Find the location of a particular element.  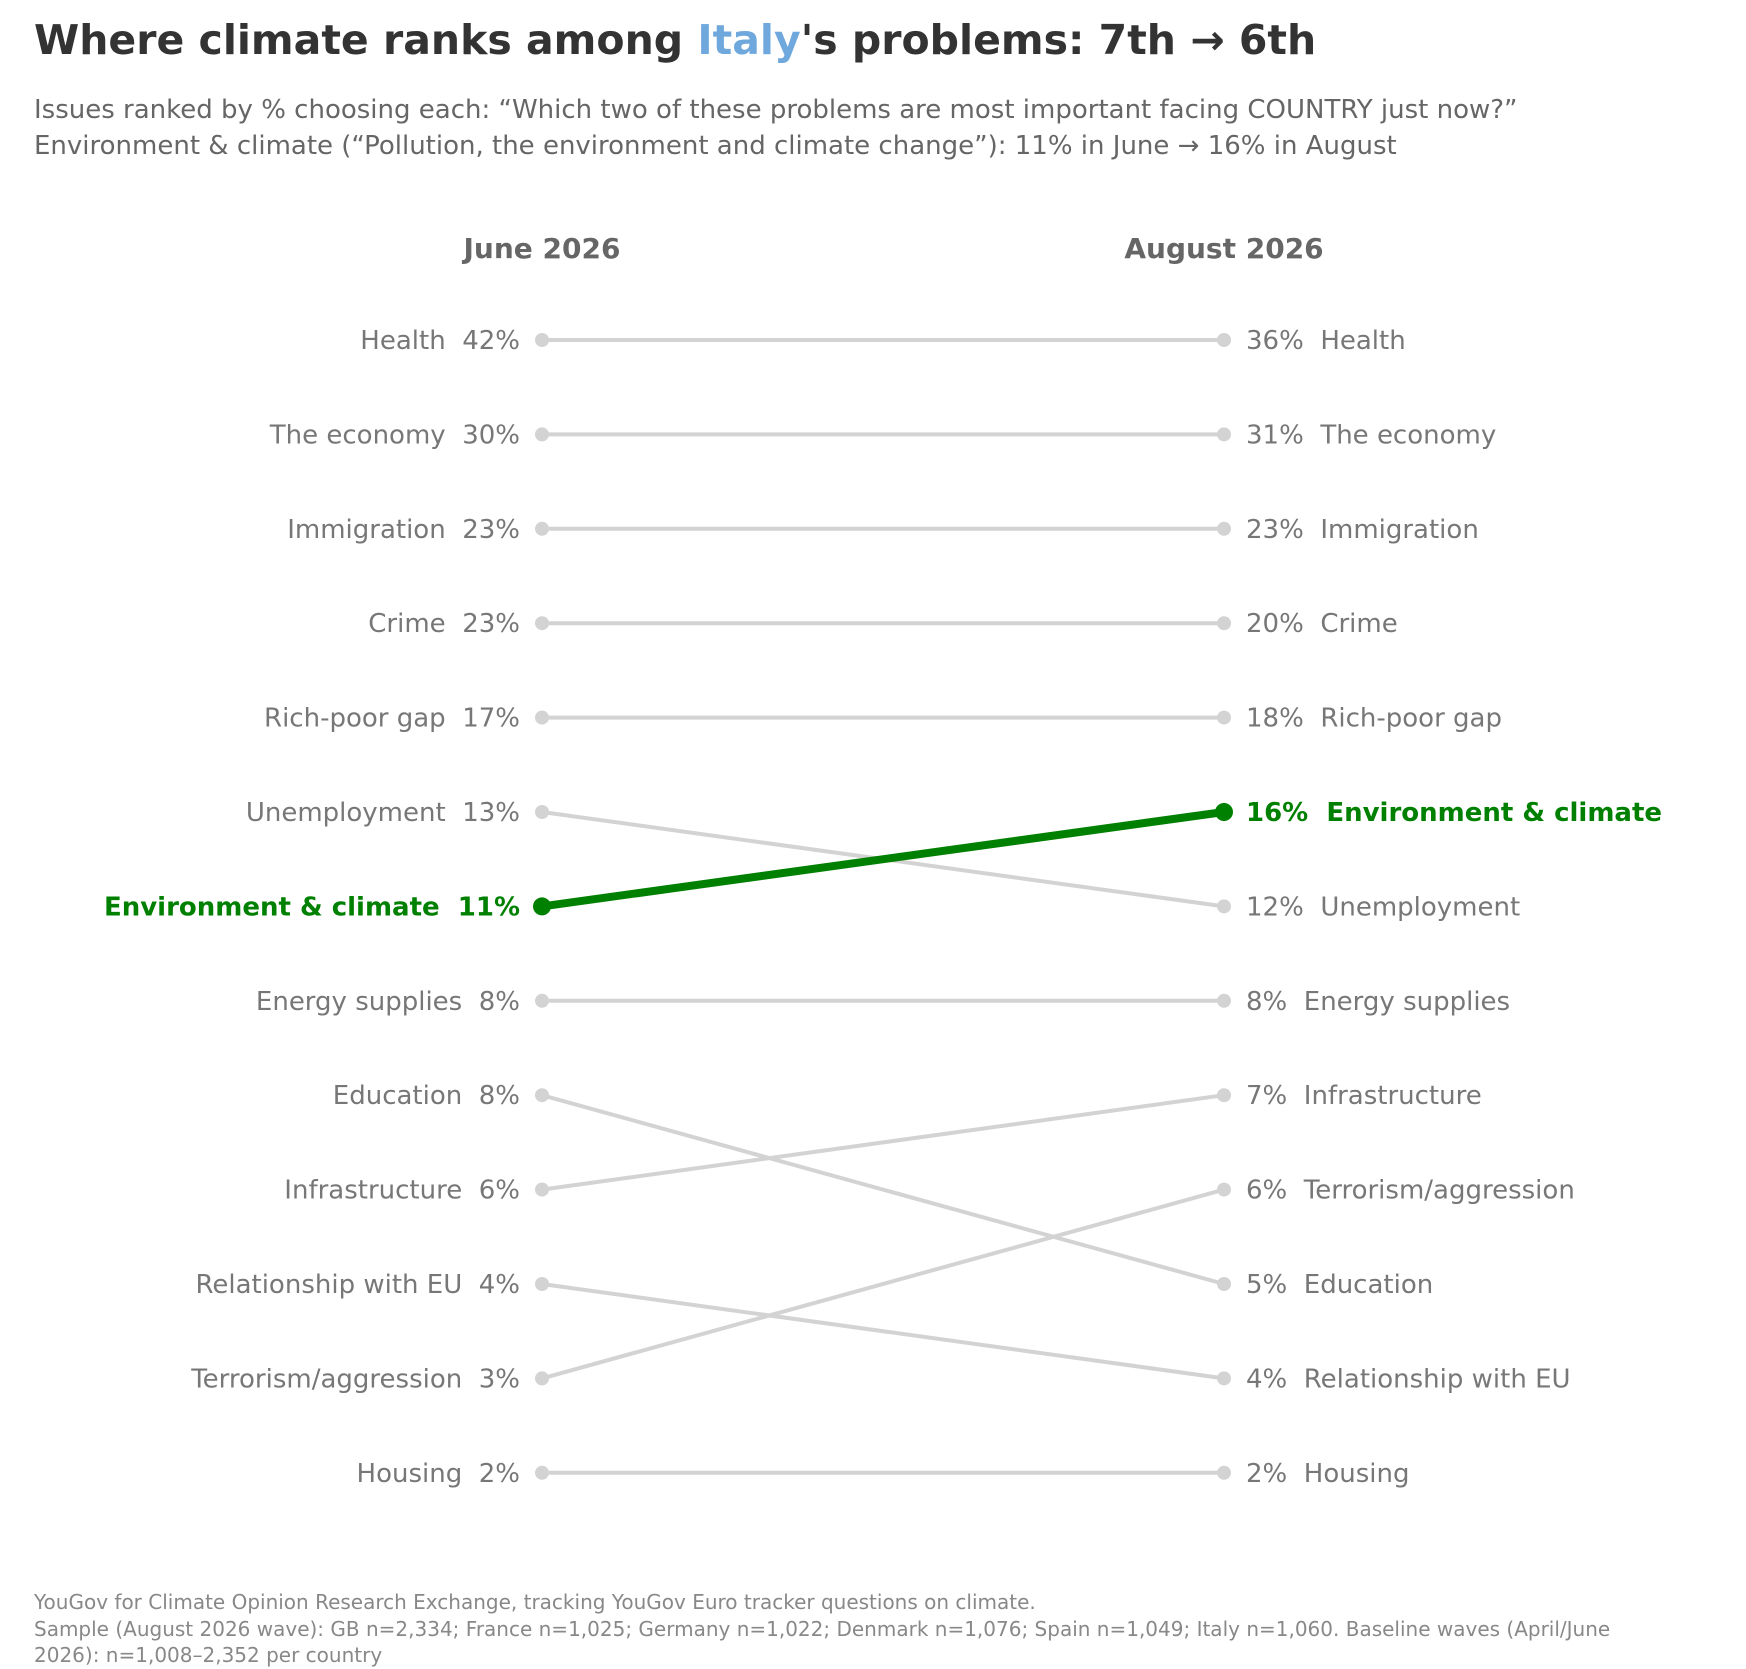

dot-right-relationship-with-eu is located at coordinates (1224, 1378).